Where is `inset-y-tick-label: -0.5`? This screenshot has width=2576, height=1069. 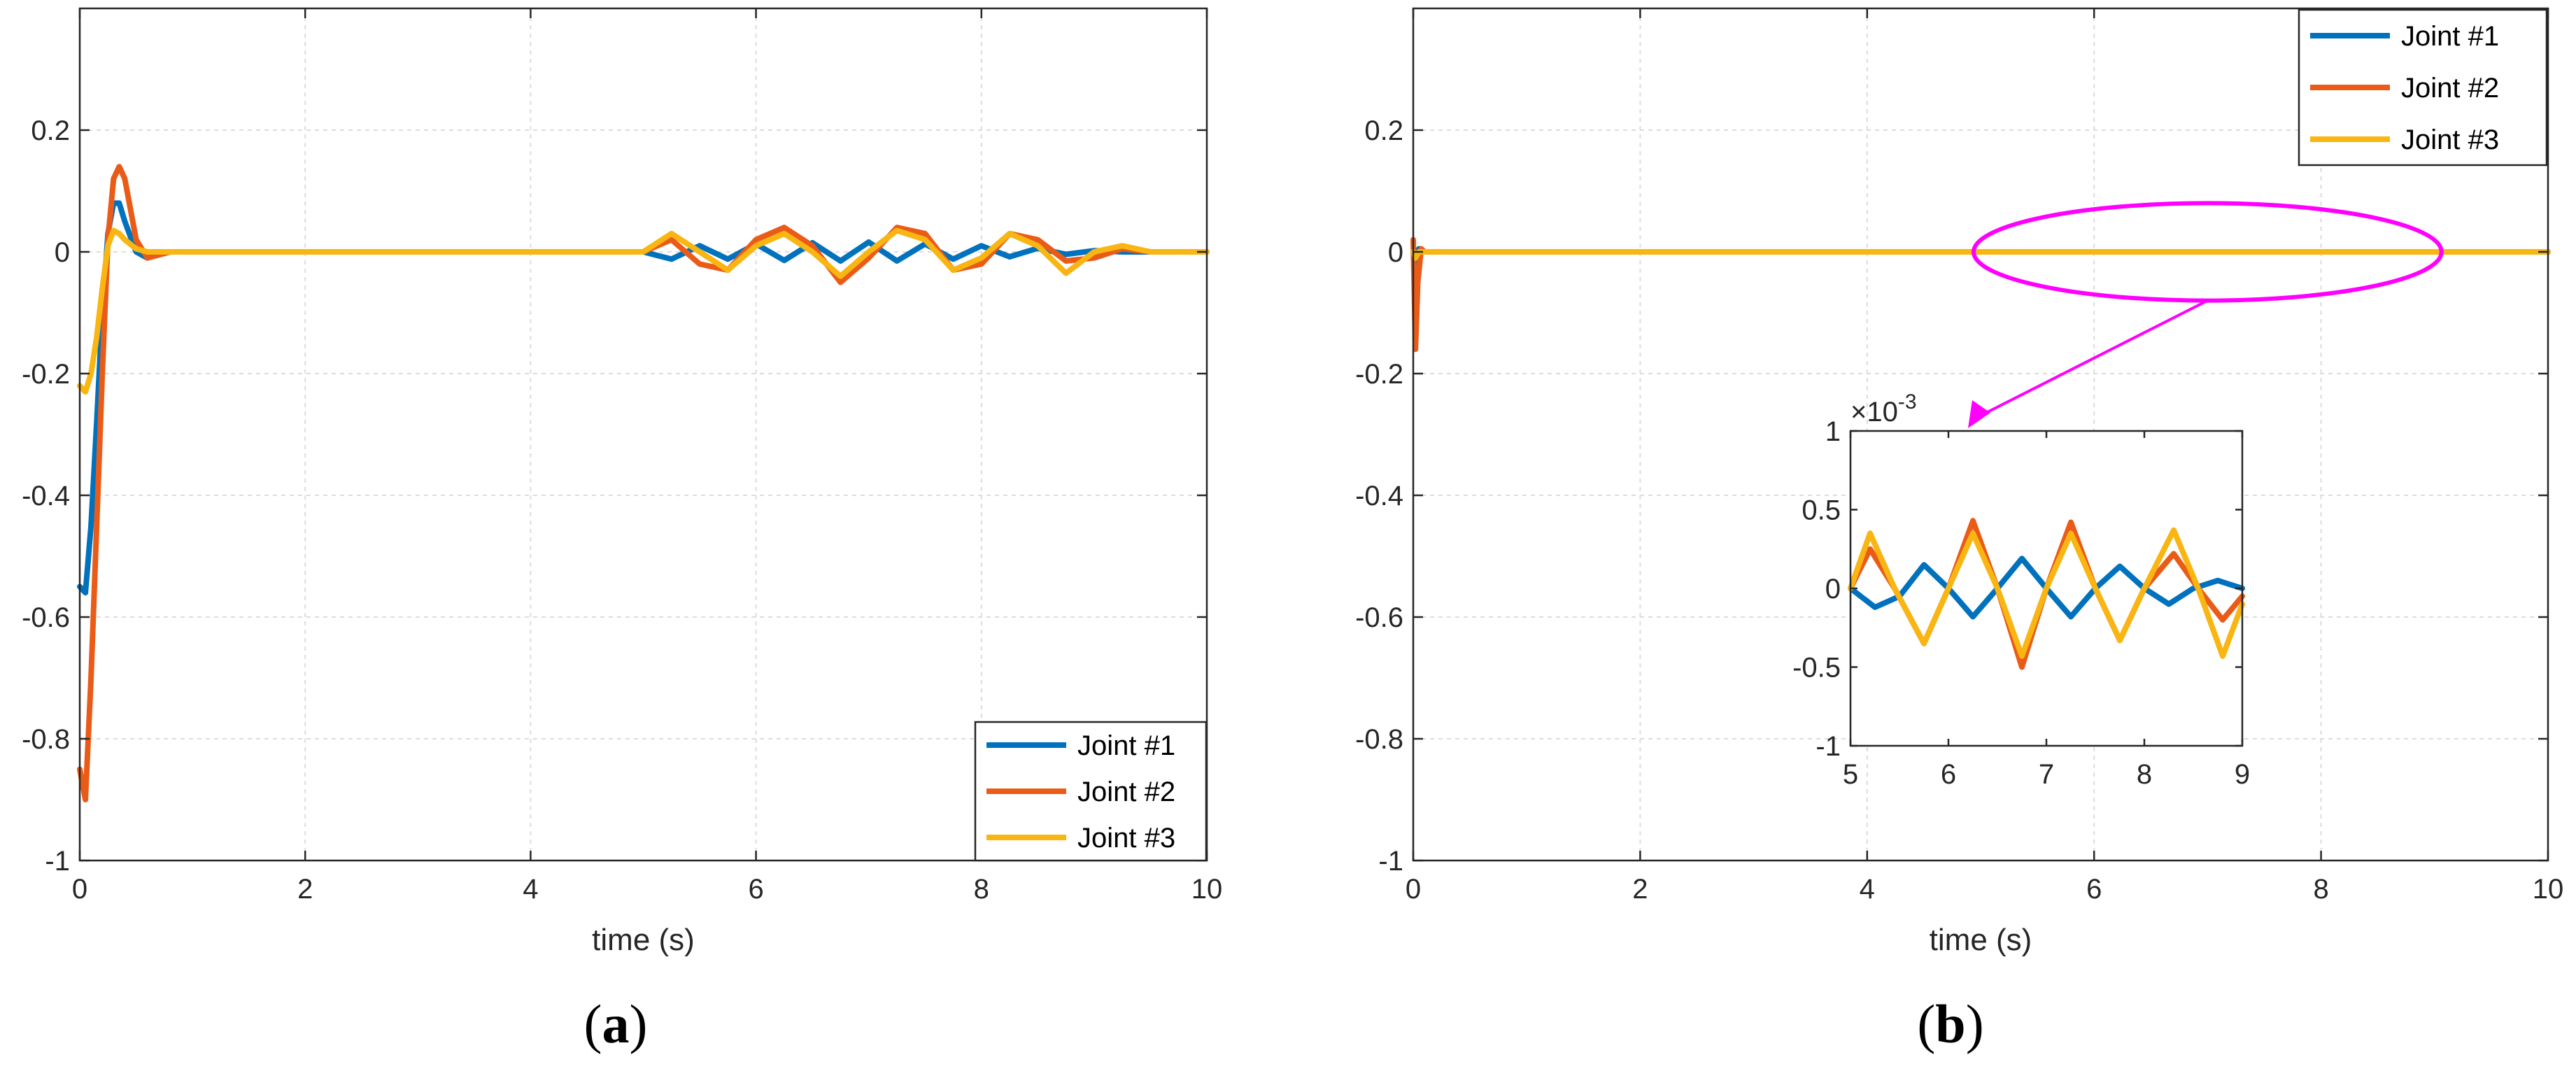
inset-y-tick-label: -0.5 is located at coordinates (1816, 668).